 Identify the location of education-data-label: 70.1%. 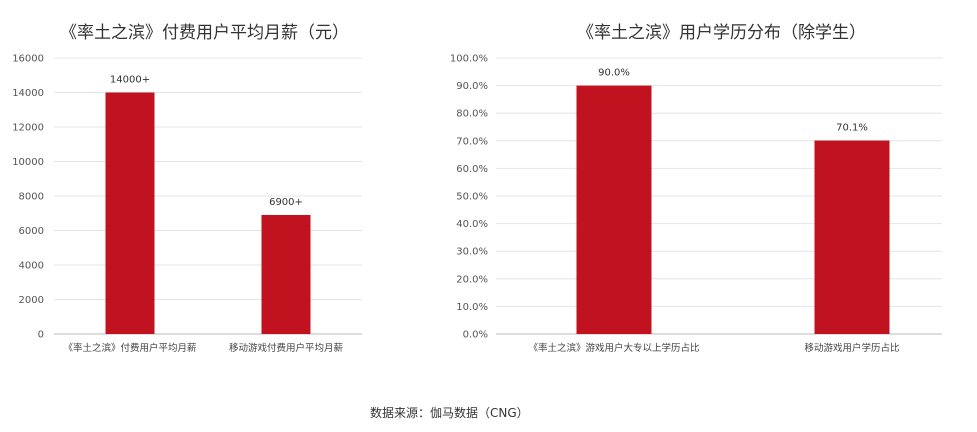
(852, 128).